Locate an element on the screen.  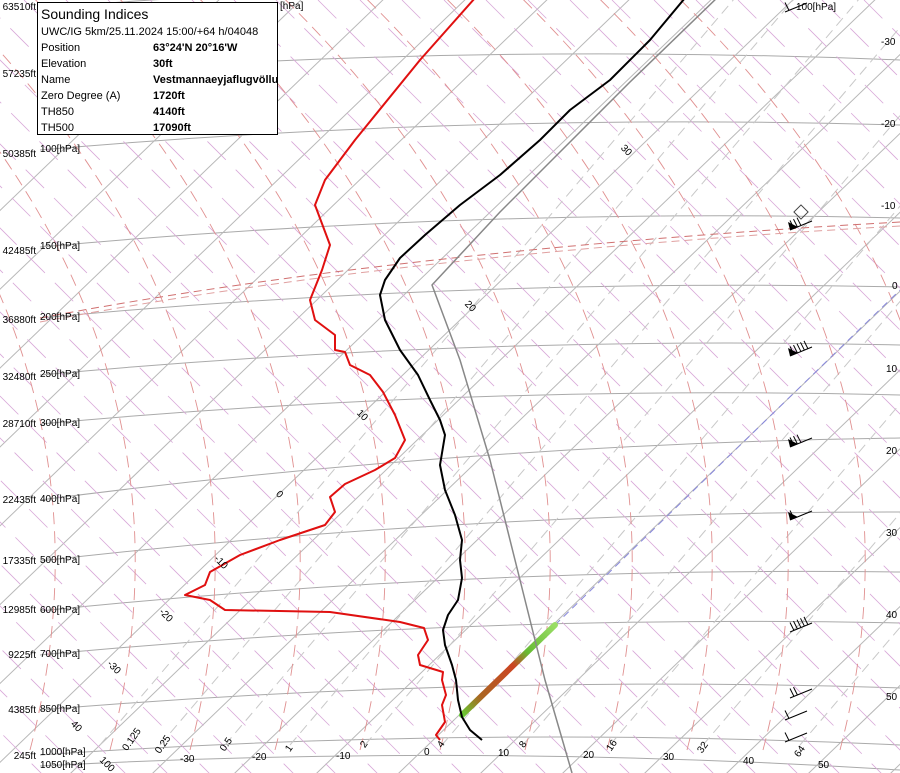
altitude-label: 57235ft is located at coordinates (19, 74).